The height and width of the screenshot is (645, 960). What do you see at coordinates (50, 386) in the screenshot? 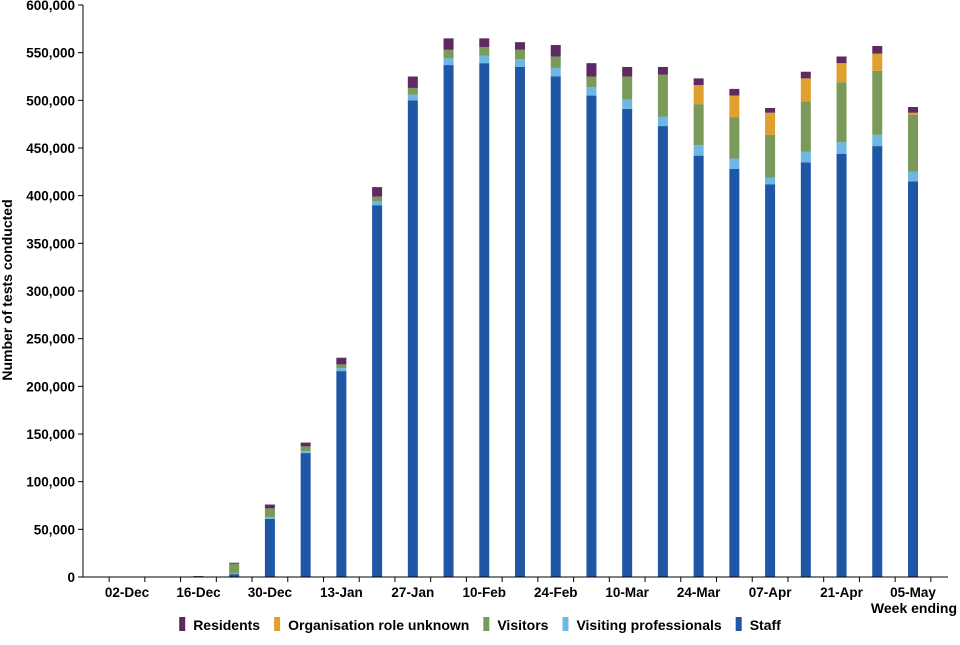
I see `y-tick-label: 200,000` at bounding box center [50, 386].